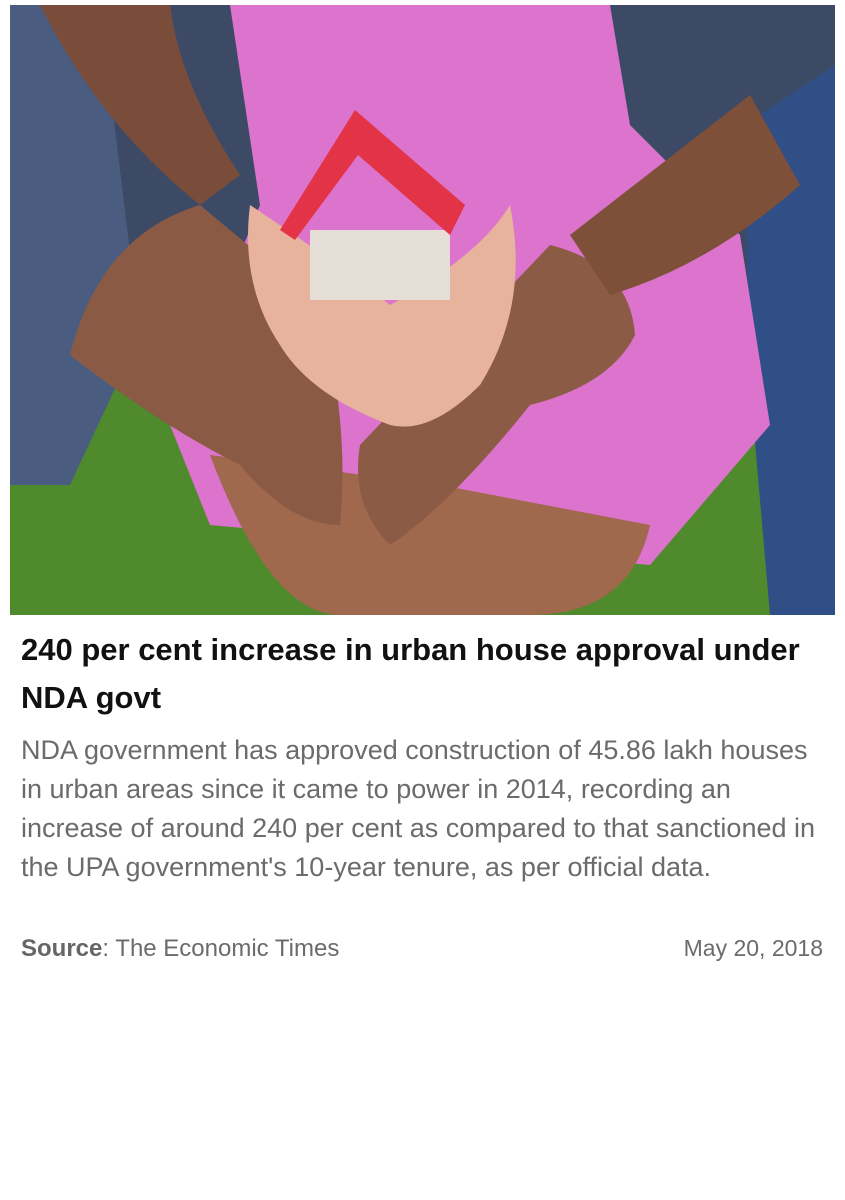 Image resolution: width=845 pixels, height=1200 pixels. What do you see at coordinates (140, 105) in the screenshot?
I see `adult-arm-left` at bounding box center [140, 105].